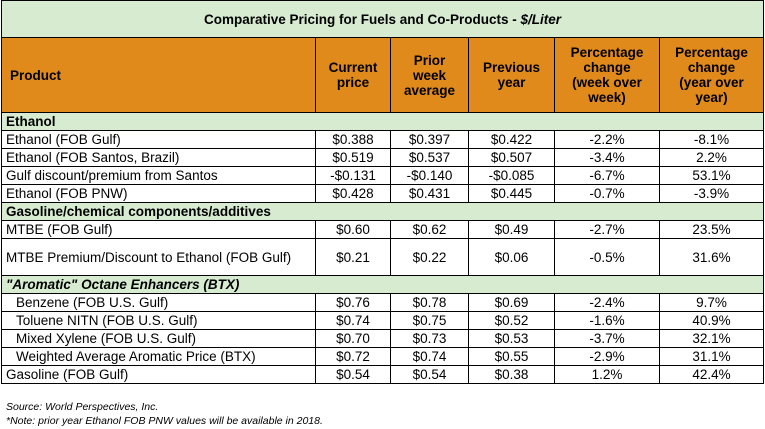 The width and height of the screenshot is (765, 429). I want to click on value-cell-current: $0.74, so click(353, 320).